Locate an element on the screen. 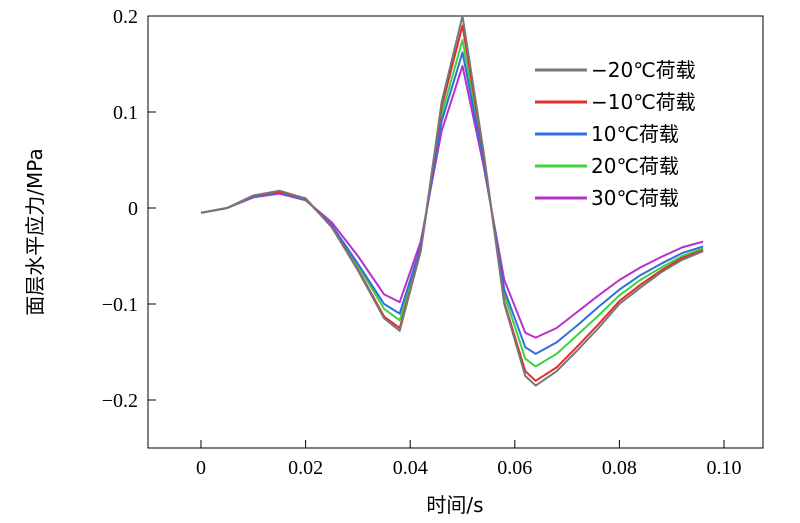 This screenshot has height=523, width=800. x-tick-label: 0.04 is located at coordinates (410, 468).